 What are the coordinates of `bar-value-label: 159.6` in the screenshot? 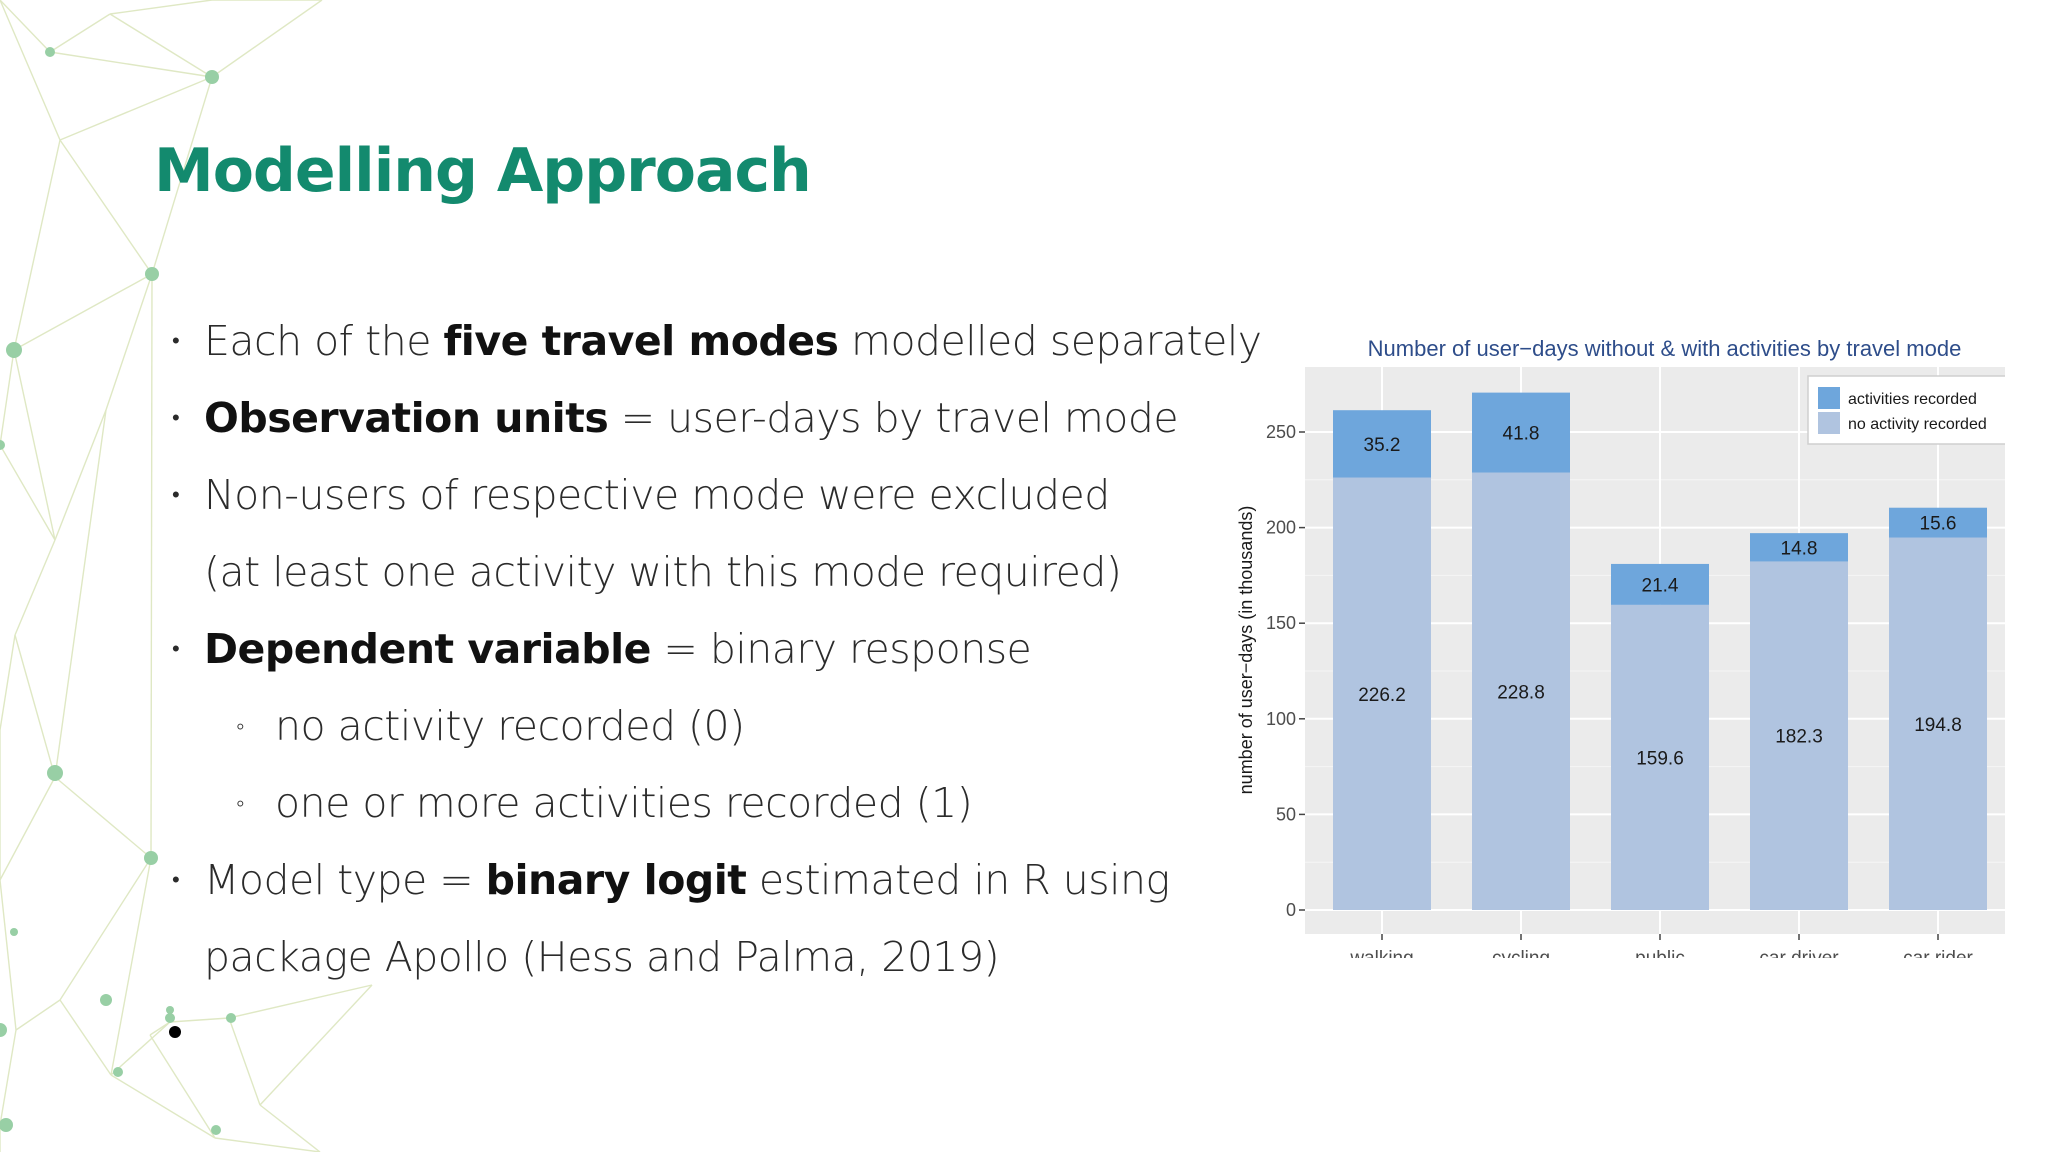 It's located at (1660, 758).